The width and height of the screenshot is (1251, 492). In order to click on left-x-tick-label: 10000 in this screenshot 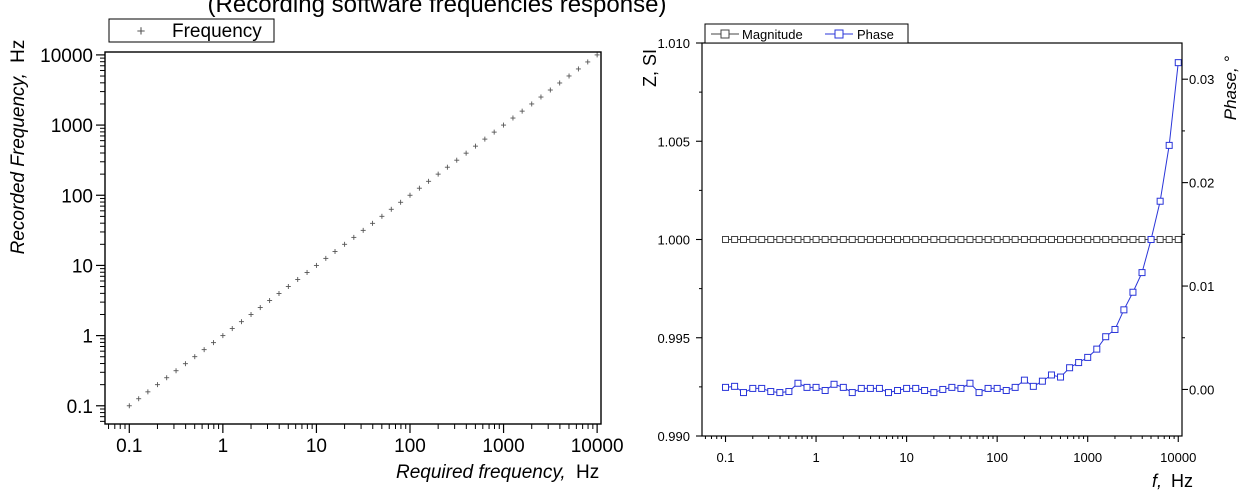, I will do `click(597, 446)`.